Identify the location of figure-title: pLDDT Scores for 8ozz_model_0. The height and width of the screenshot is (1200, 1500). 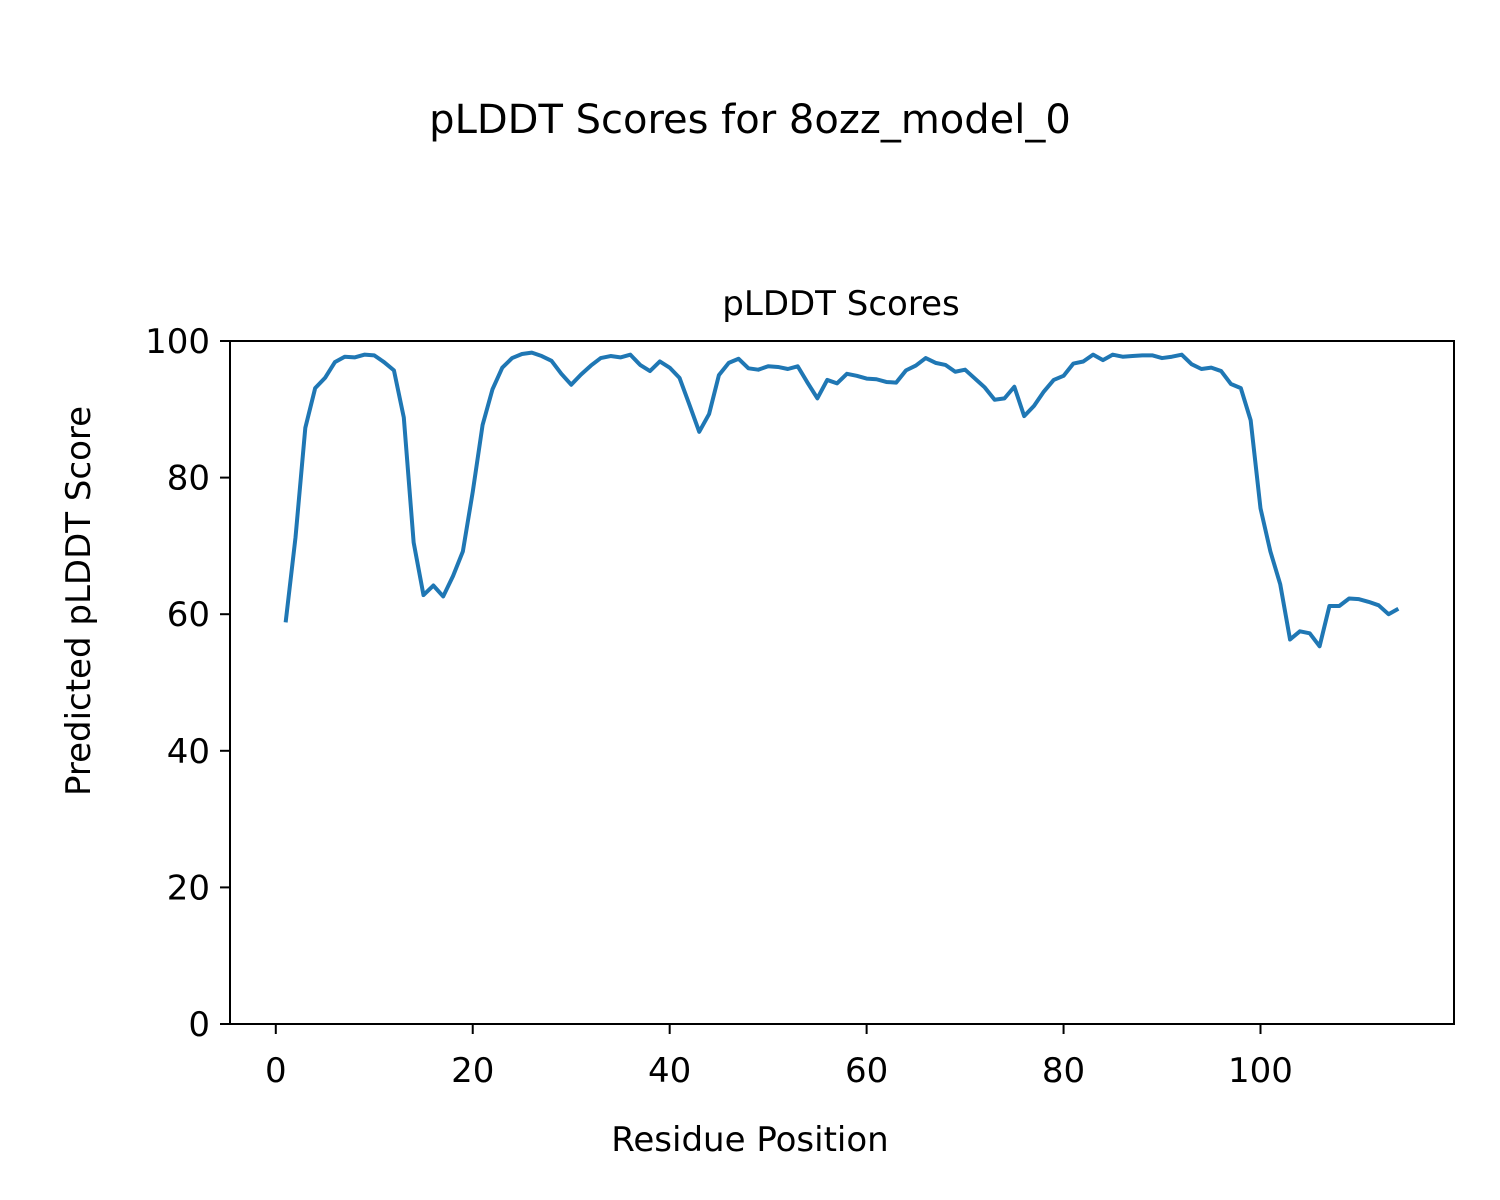
(750, 120).